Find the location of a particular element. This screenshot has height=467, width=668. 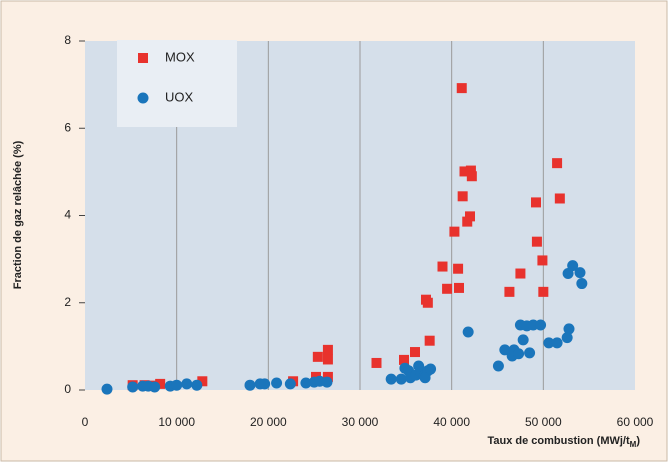

x-tick-label: 60 000 is located at coordinates (635, 422).